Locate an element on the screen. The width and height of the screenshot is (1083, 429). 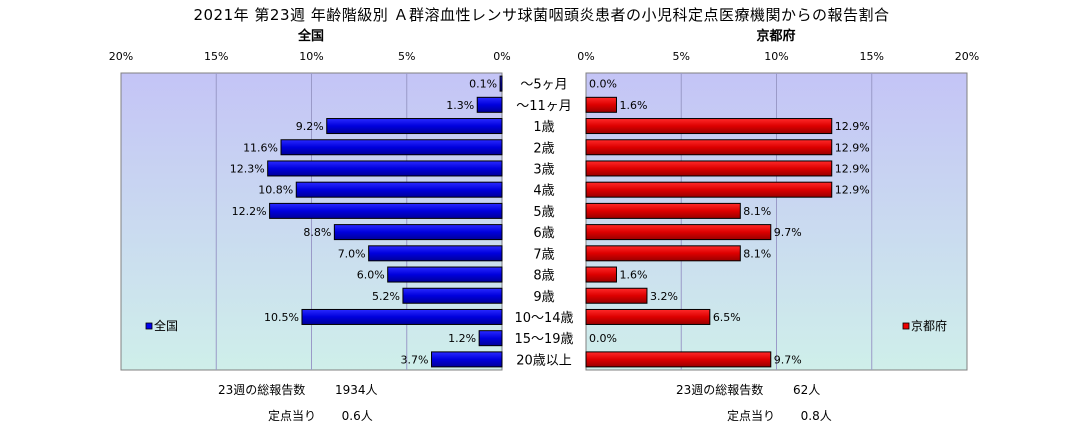
data-label: 1.3% is located at coordinates (460, 105).